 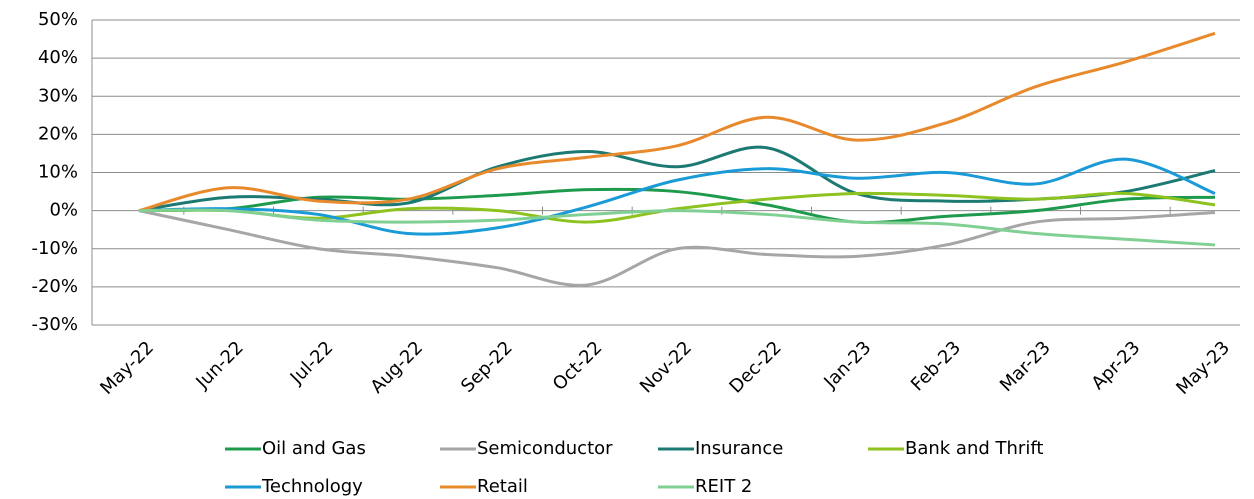 I want to click on x-tick-label: May-22, so click(x=127, y=368).